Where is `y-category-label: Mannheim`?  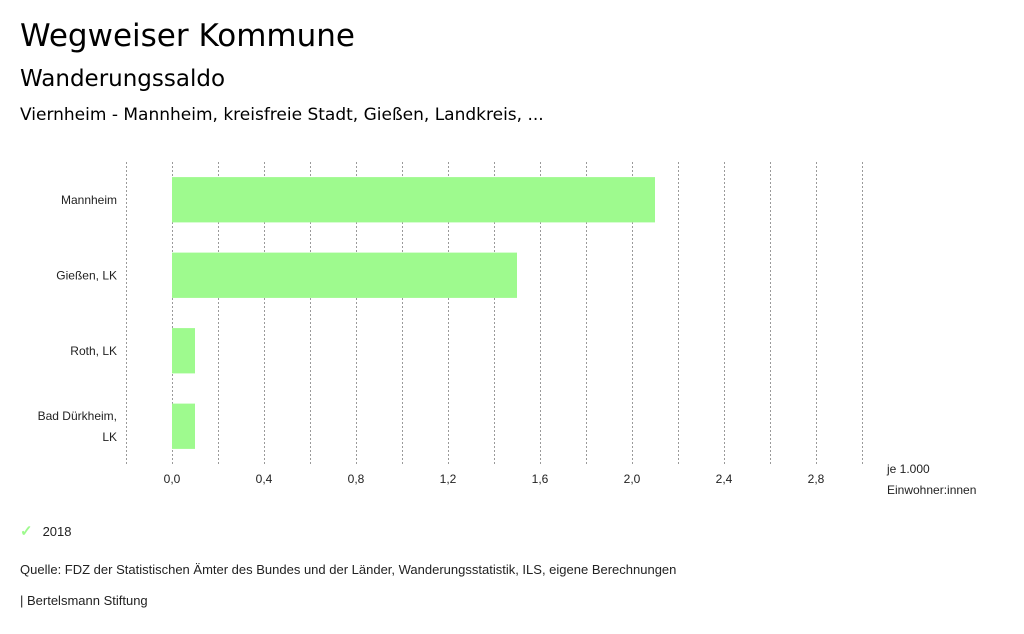
y-category-label: Mannheim is located at coordinates (89, 200).